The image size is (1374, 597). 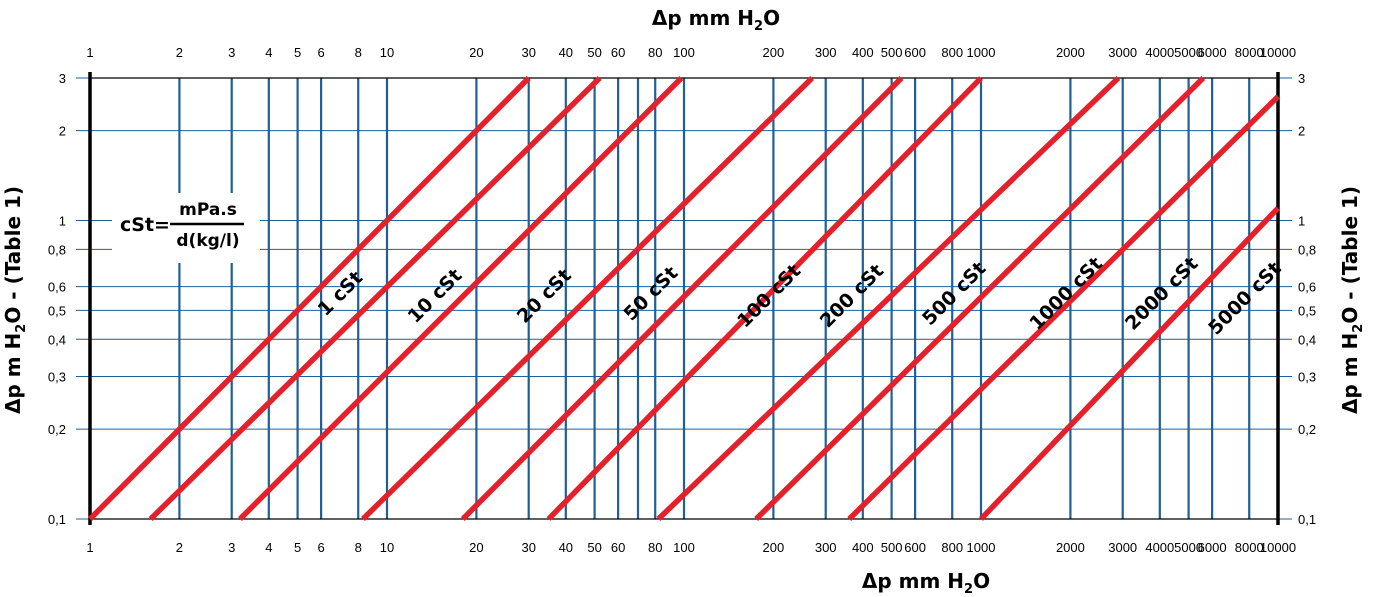 What do you see at coordinates (528, 52) in the screenshot?
I see `x-tick-top-9: 30` at bounding box center [528, 52].